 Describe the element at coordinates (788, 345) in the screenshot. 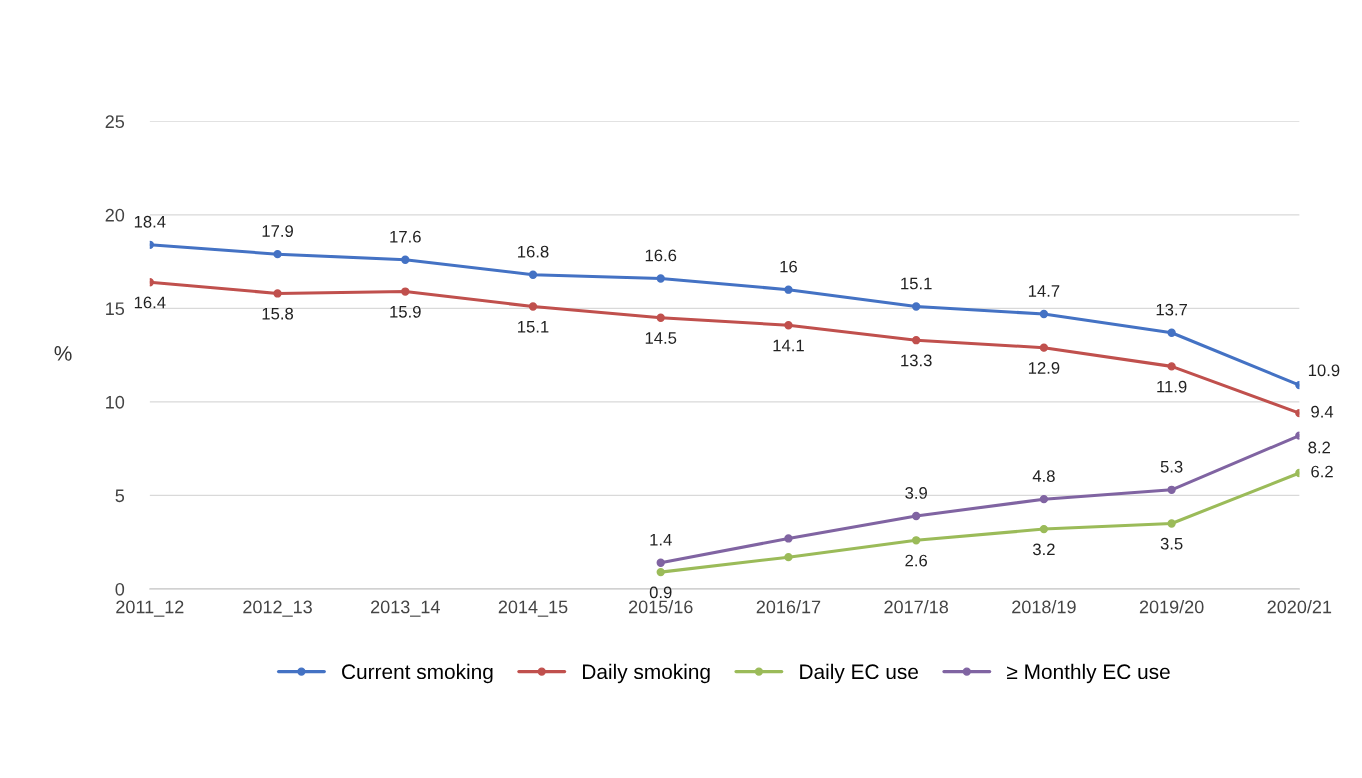

I see `data-label: 14.1` at that location.